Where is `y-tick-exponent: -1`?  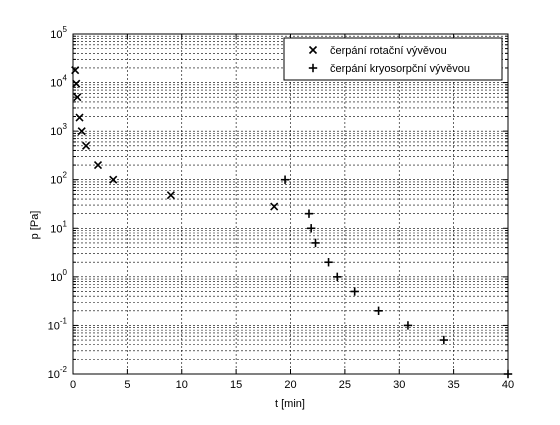 y-tick-exponent: -1 is located at coordinates (64, 320).